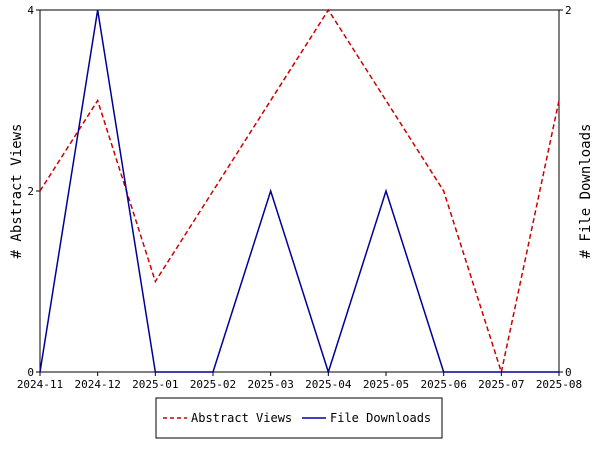 The image size is (600, 450). What do you see at coordinates (568, 10) in the screenshot?
I see `y2-tick-label: 2` at bounding box center [568, 10].